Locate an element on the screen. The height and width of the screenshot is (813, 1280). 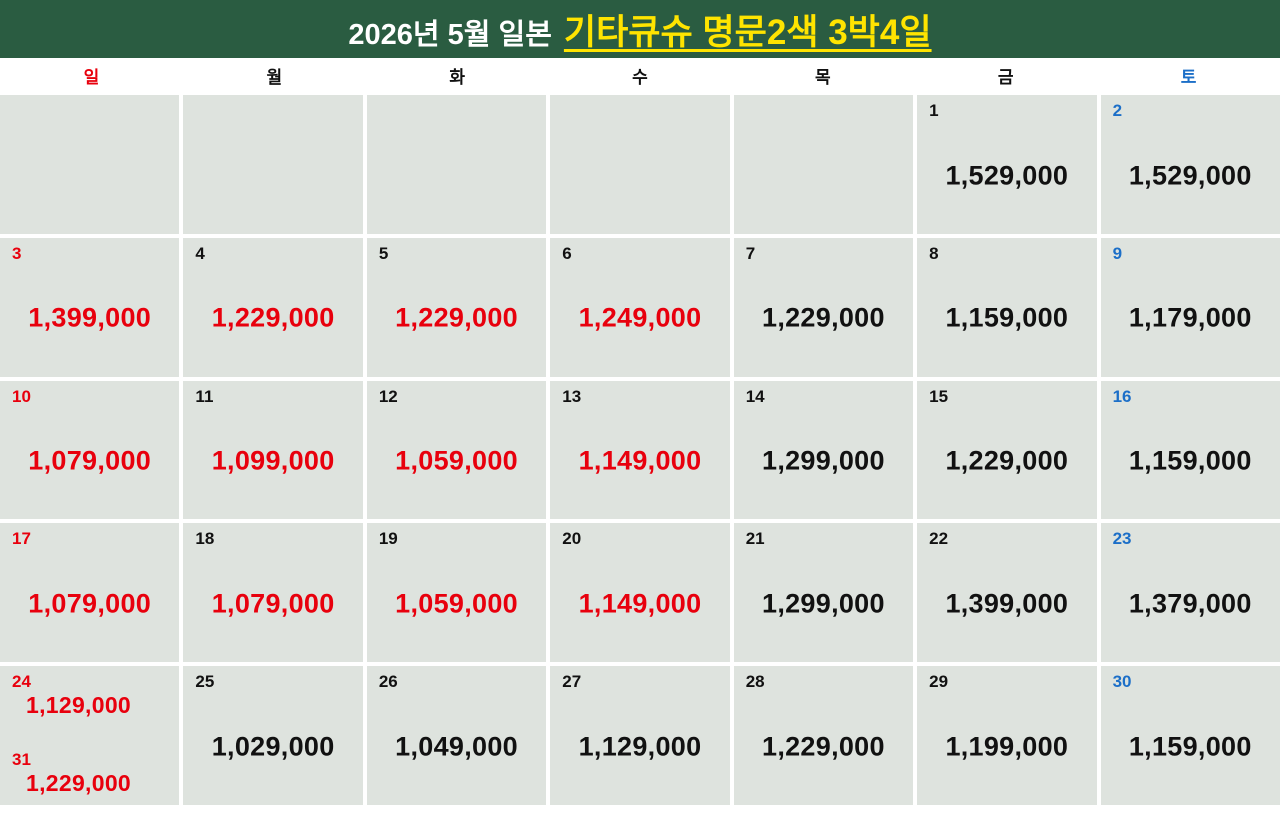
day-number: 12 is located at coordinates (388, 396).